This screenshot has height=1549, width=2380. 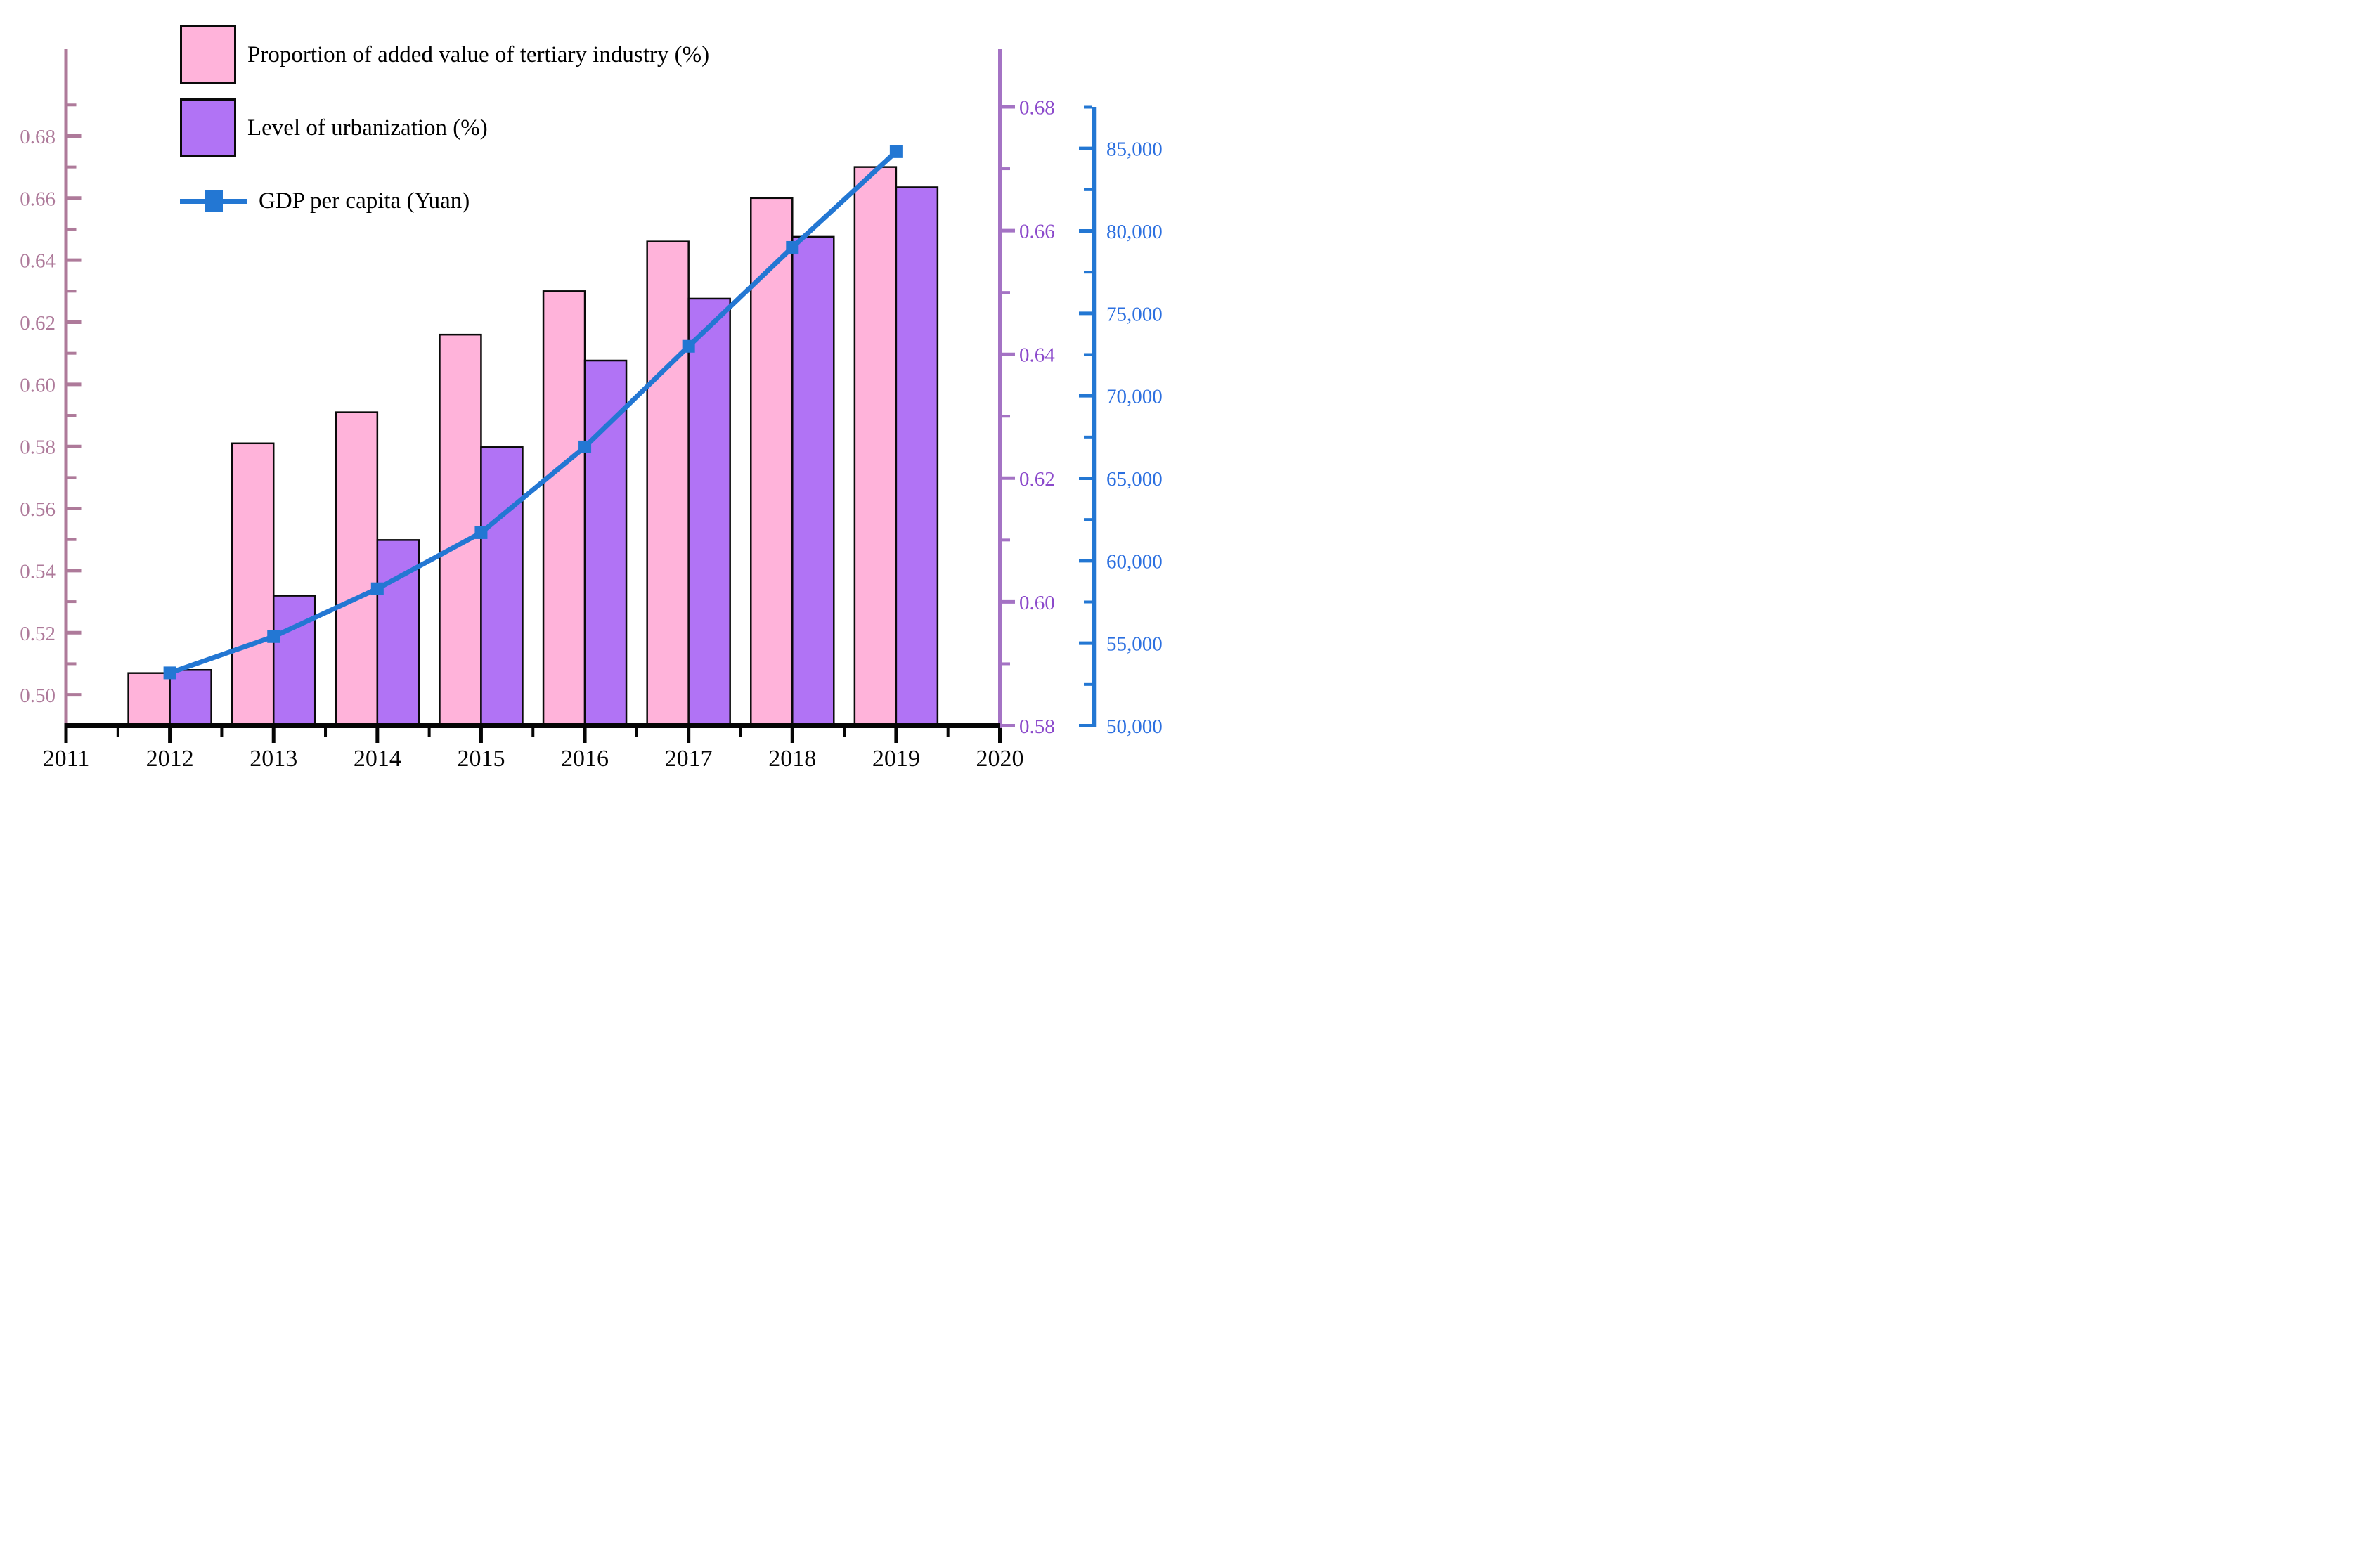 What do you see at coordinates (793, 247) in the screenshot?
I see `gdp-marker-2018` at bounding box center [793, 247].